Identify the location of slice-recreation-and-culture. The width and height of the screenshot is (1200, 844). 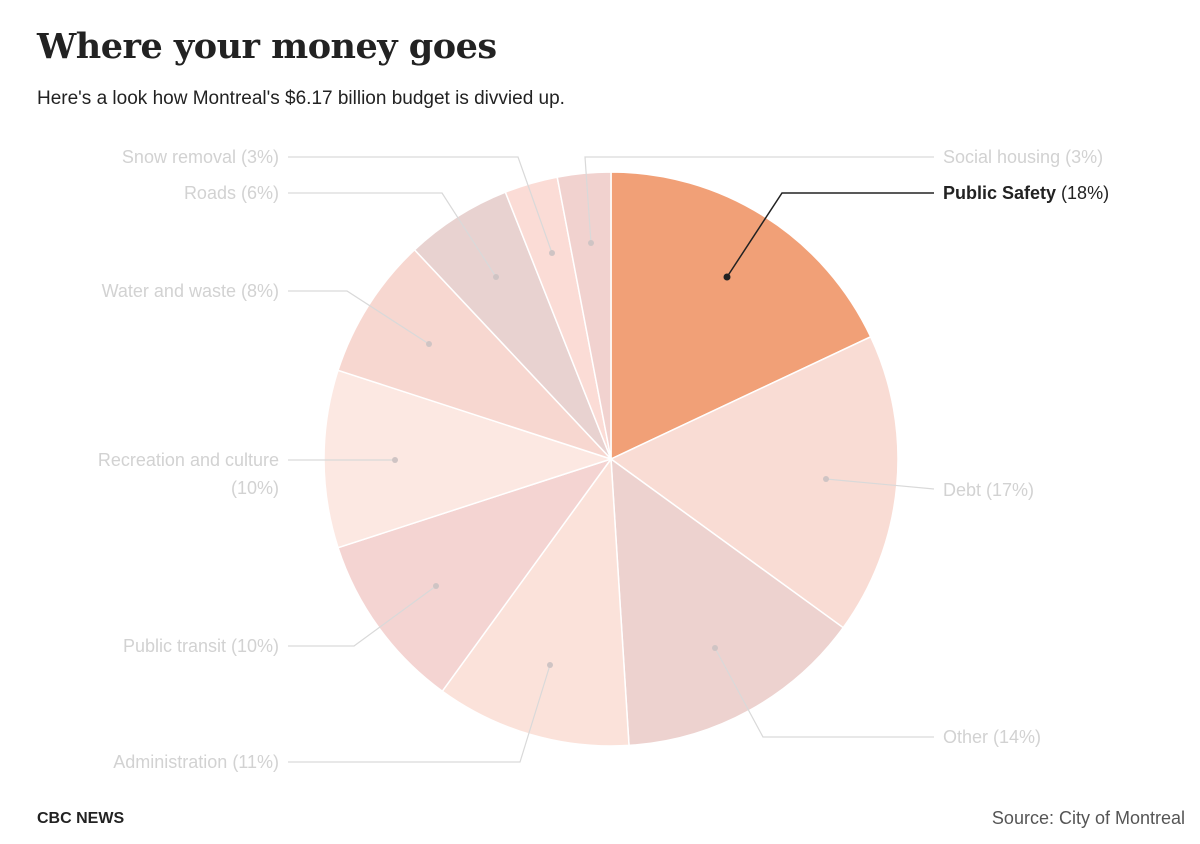
(468, 459).